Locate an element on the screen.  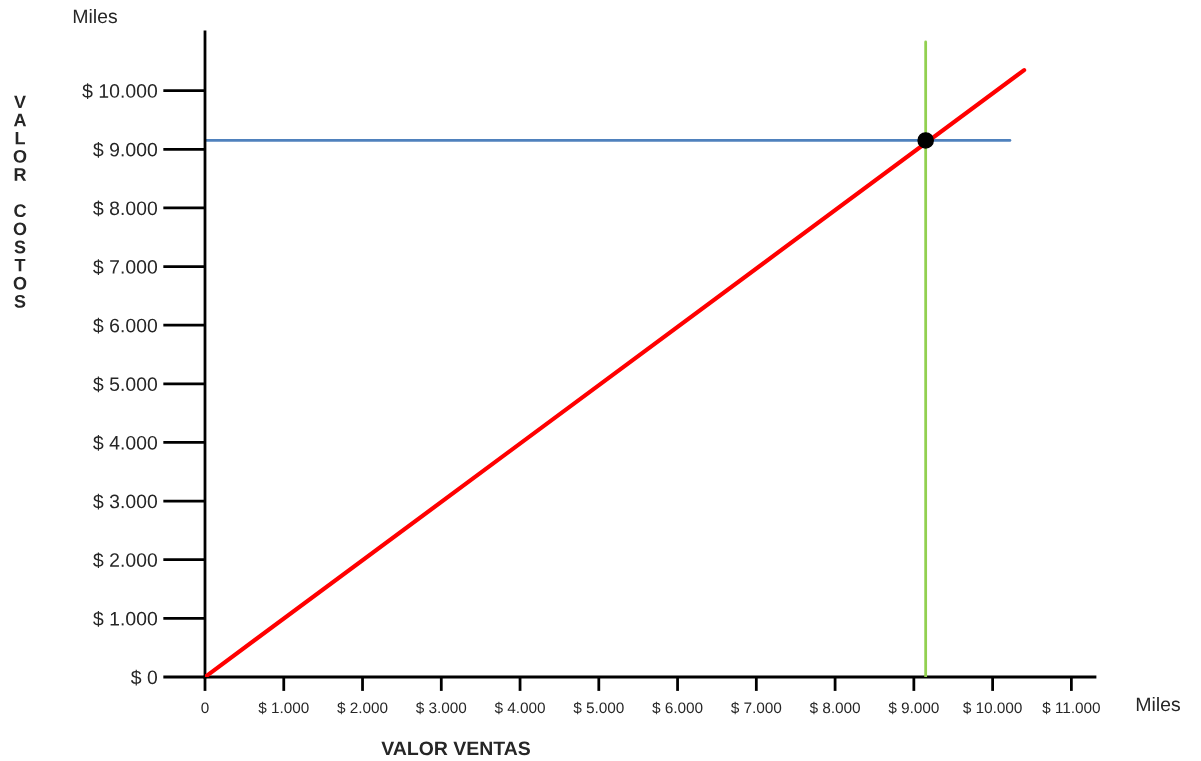
y-tick-label: $ 3.000 is located at coordinates (125, 501).